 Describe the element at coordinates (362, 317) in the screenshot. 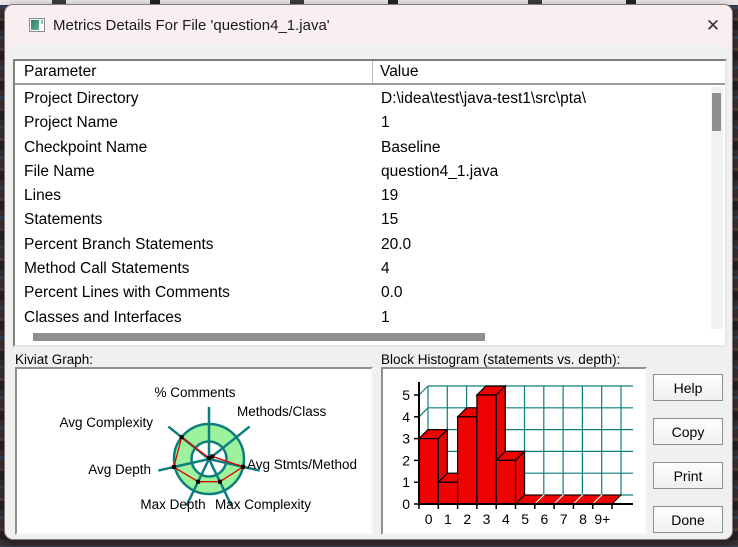

I see `table-row: Classes and Interfaces 1` at that location.